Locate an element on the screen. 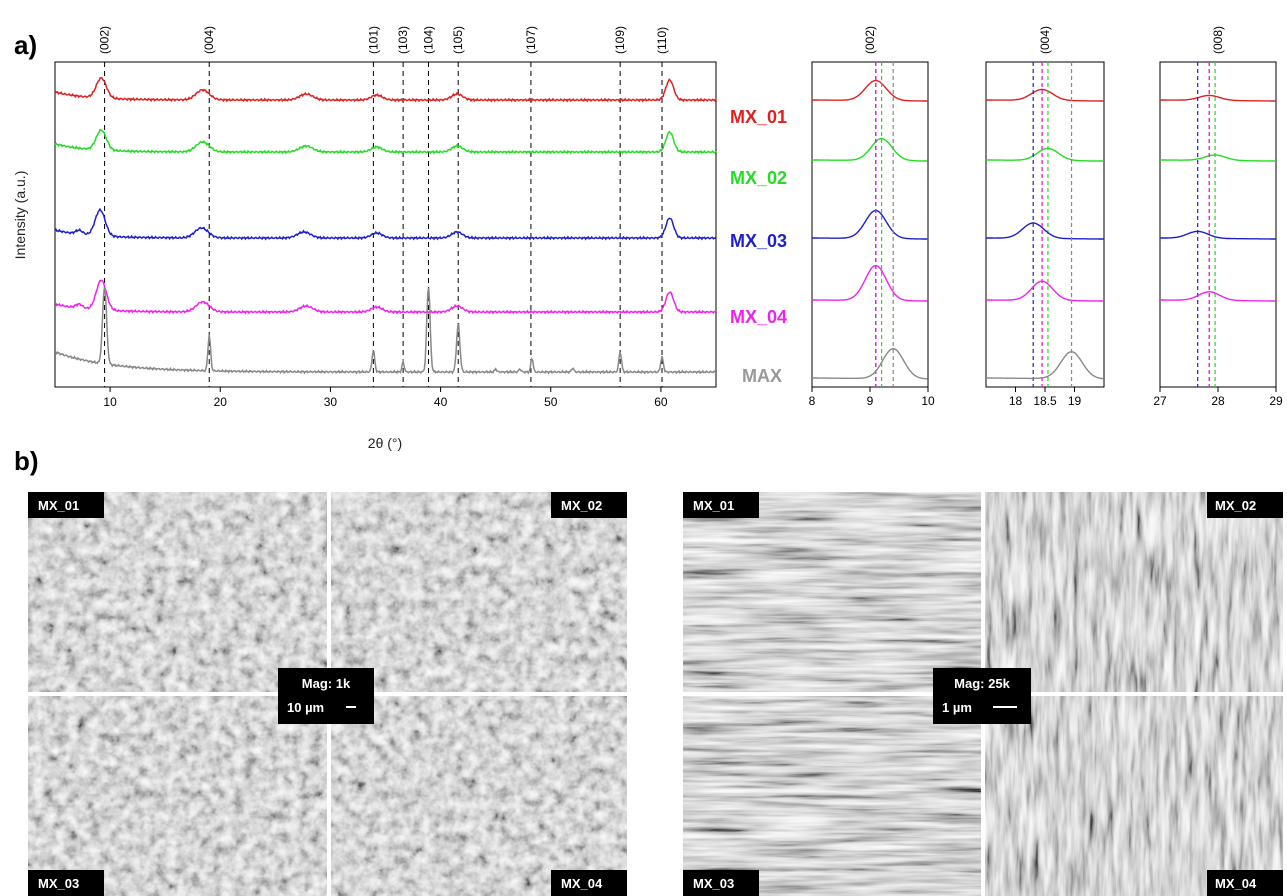 The image size is (1287, 896). peak-label: (107) is located at coordinates (531, 40).